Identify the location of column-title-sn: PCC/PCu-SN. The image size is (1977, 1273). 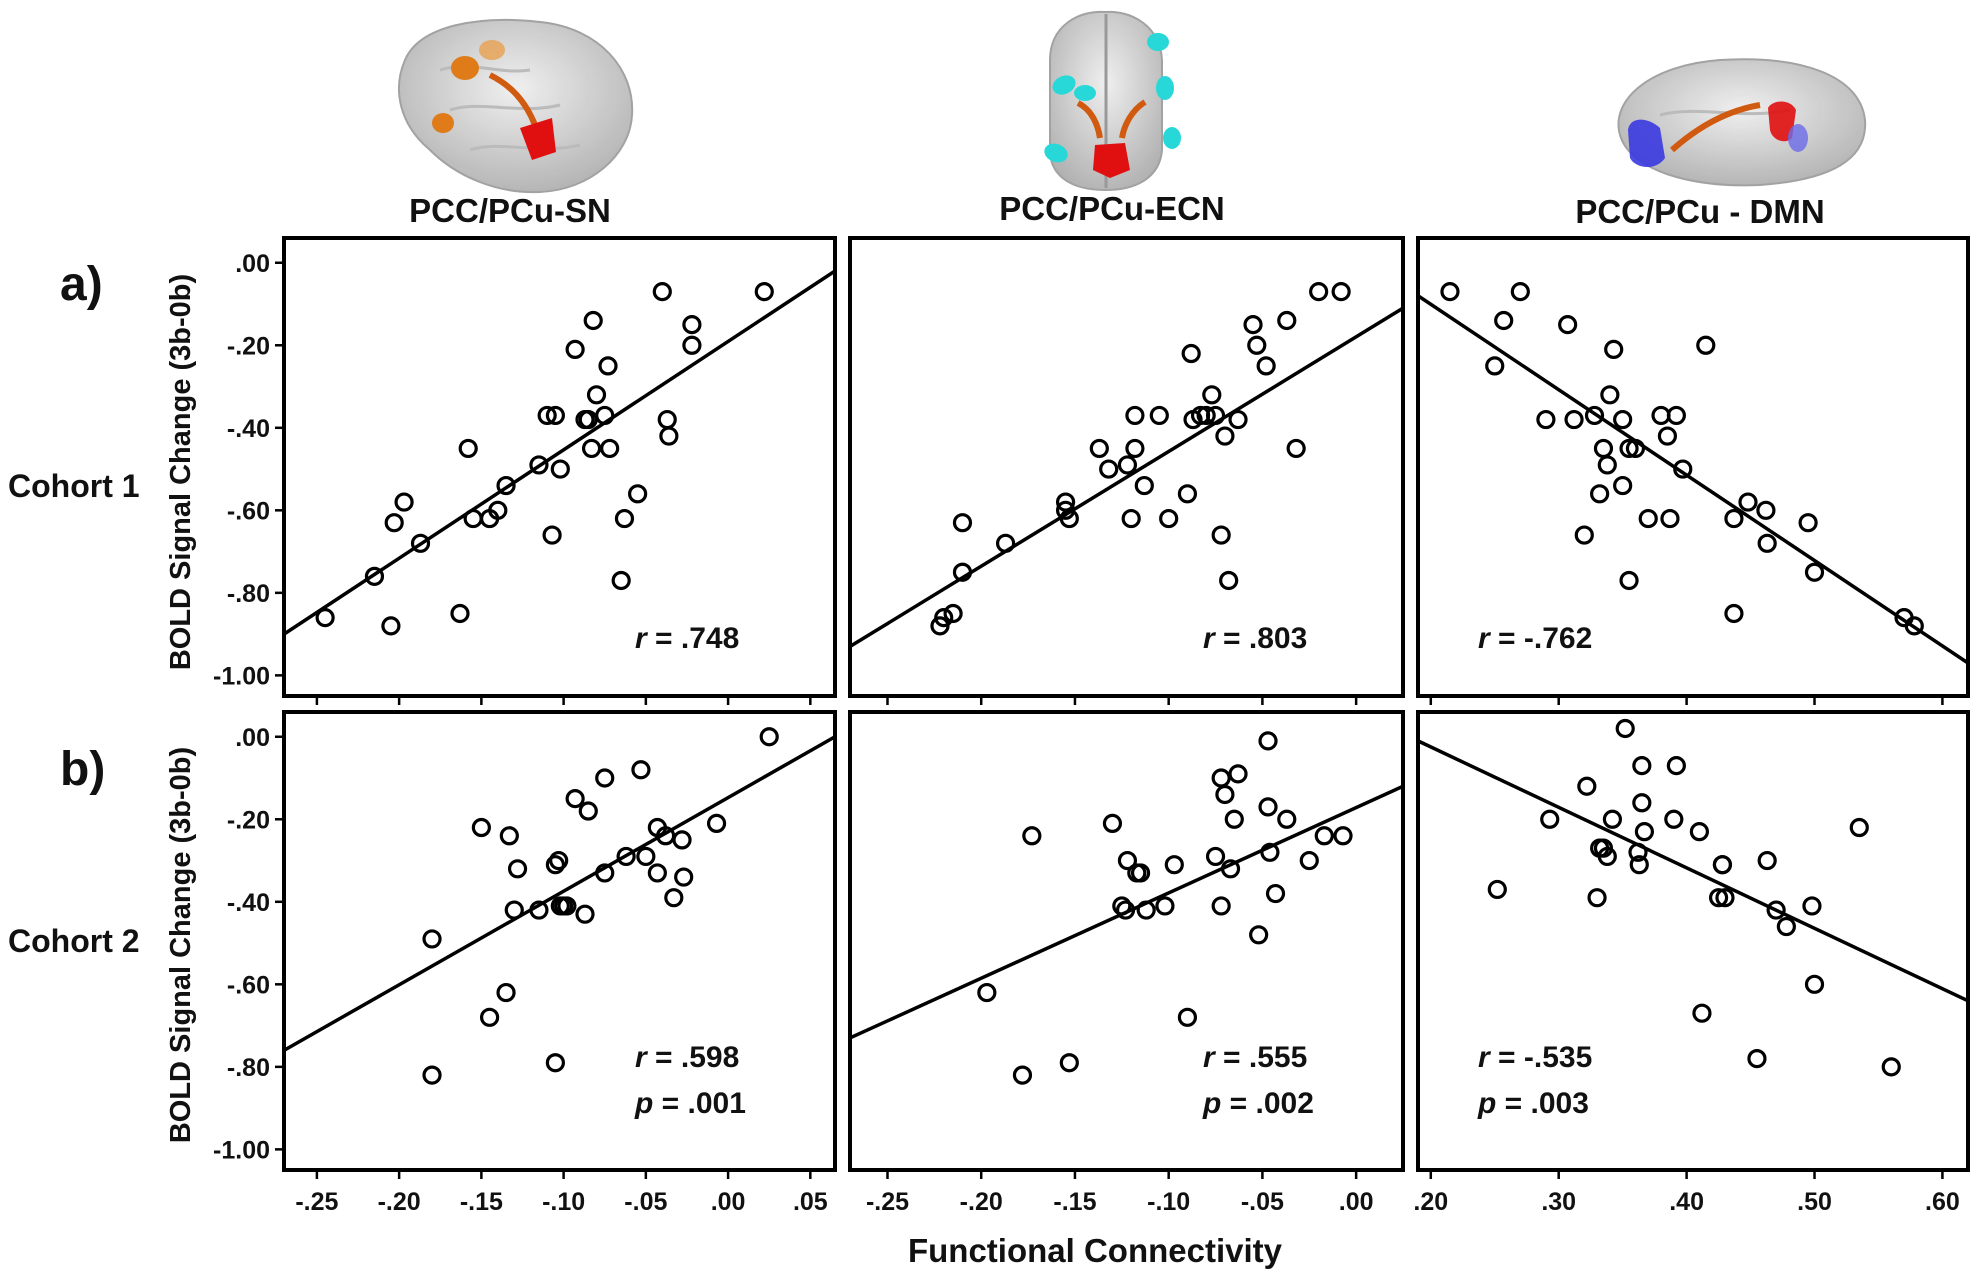
(510, 210).